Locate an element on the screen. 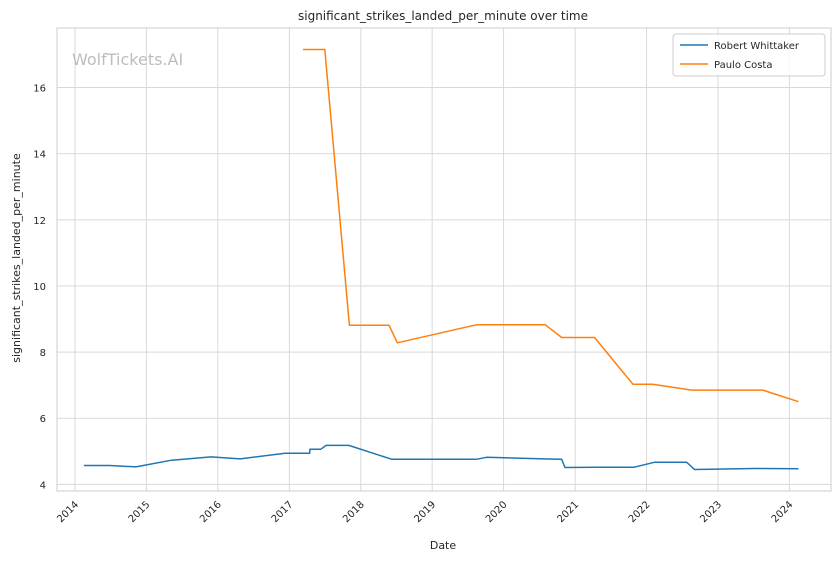 This screenshot has height=561, width=840. x-tick-label: 2019 is located at coordinates (426, 512).